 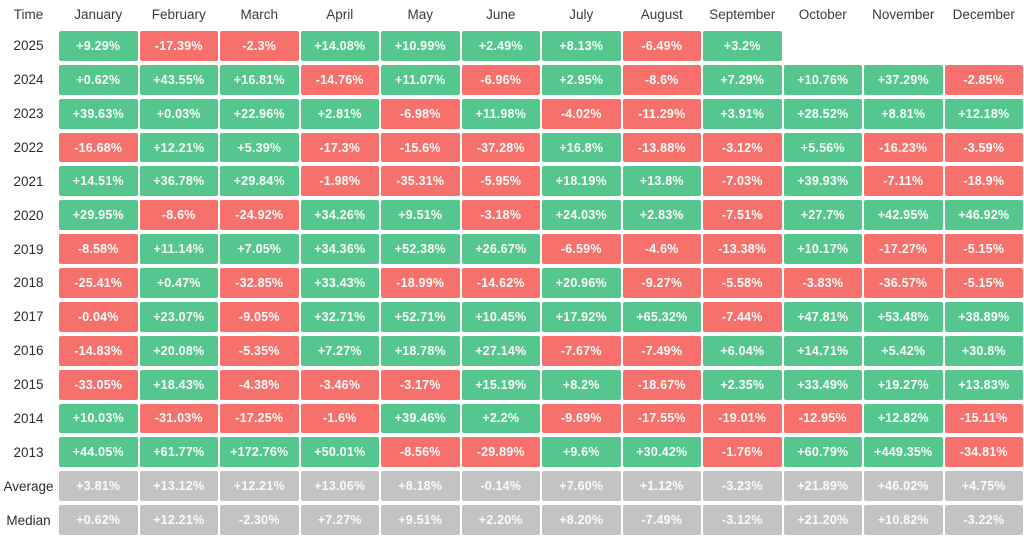 What do you see at coordinates (98, 147) in the screenshot?
I see `heatmap-cell: -16.68%` at bounding box center [98, 147].